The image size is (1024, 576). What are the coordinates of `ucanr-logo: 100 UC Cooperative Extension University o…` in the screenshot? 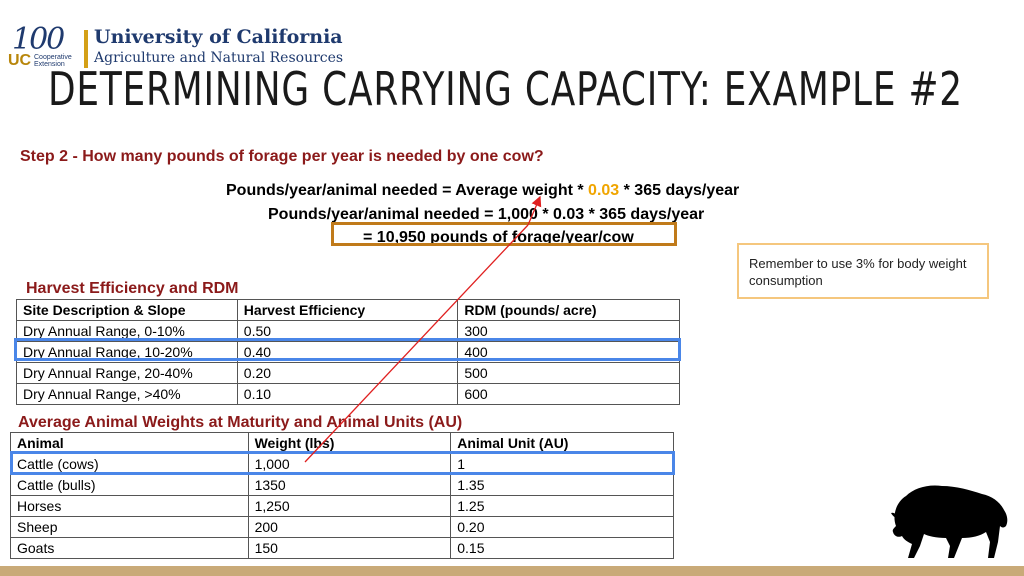 It's located at (175, 47).